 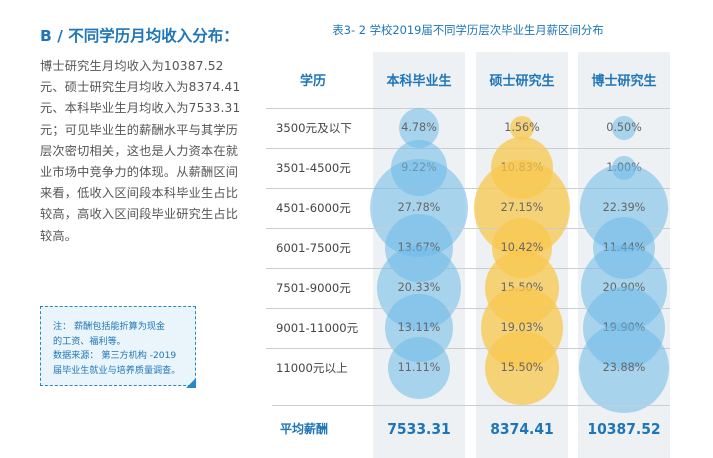 I want to click on value-label: 10.42%, so click(x=522, y=247).